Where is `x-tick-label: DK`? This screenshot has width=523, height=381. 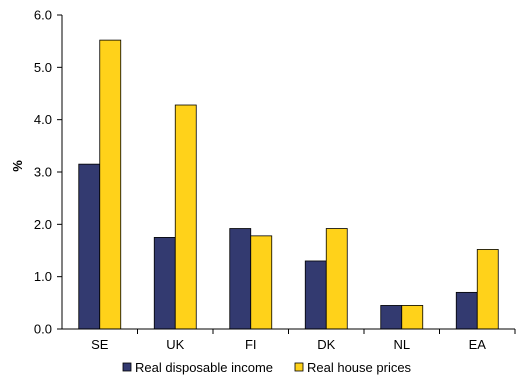
x-tick-label: DK is located at coordinates (326, 344).